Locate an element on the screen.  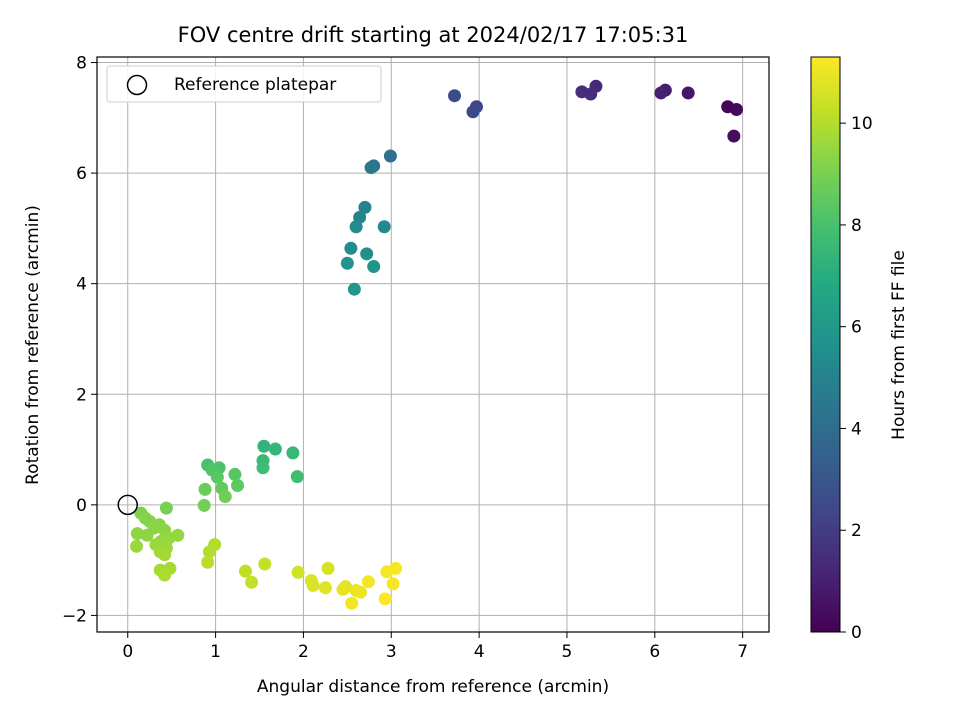
x-tick-label: 4 is located at coordinates (479, 652).